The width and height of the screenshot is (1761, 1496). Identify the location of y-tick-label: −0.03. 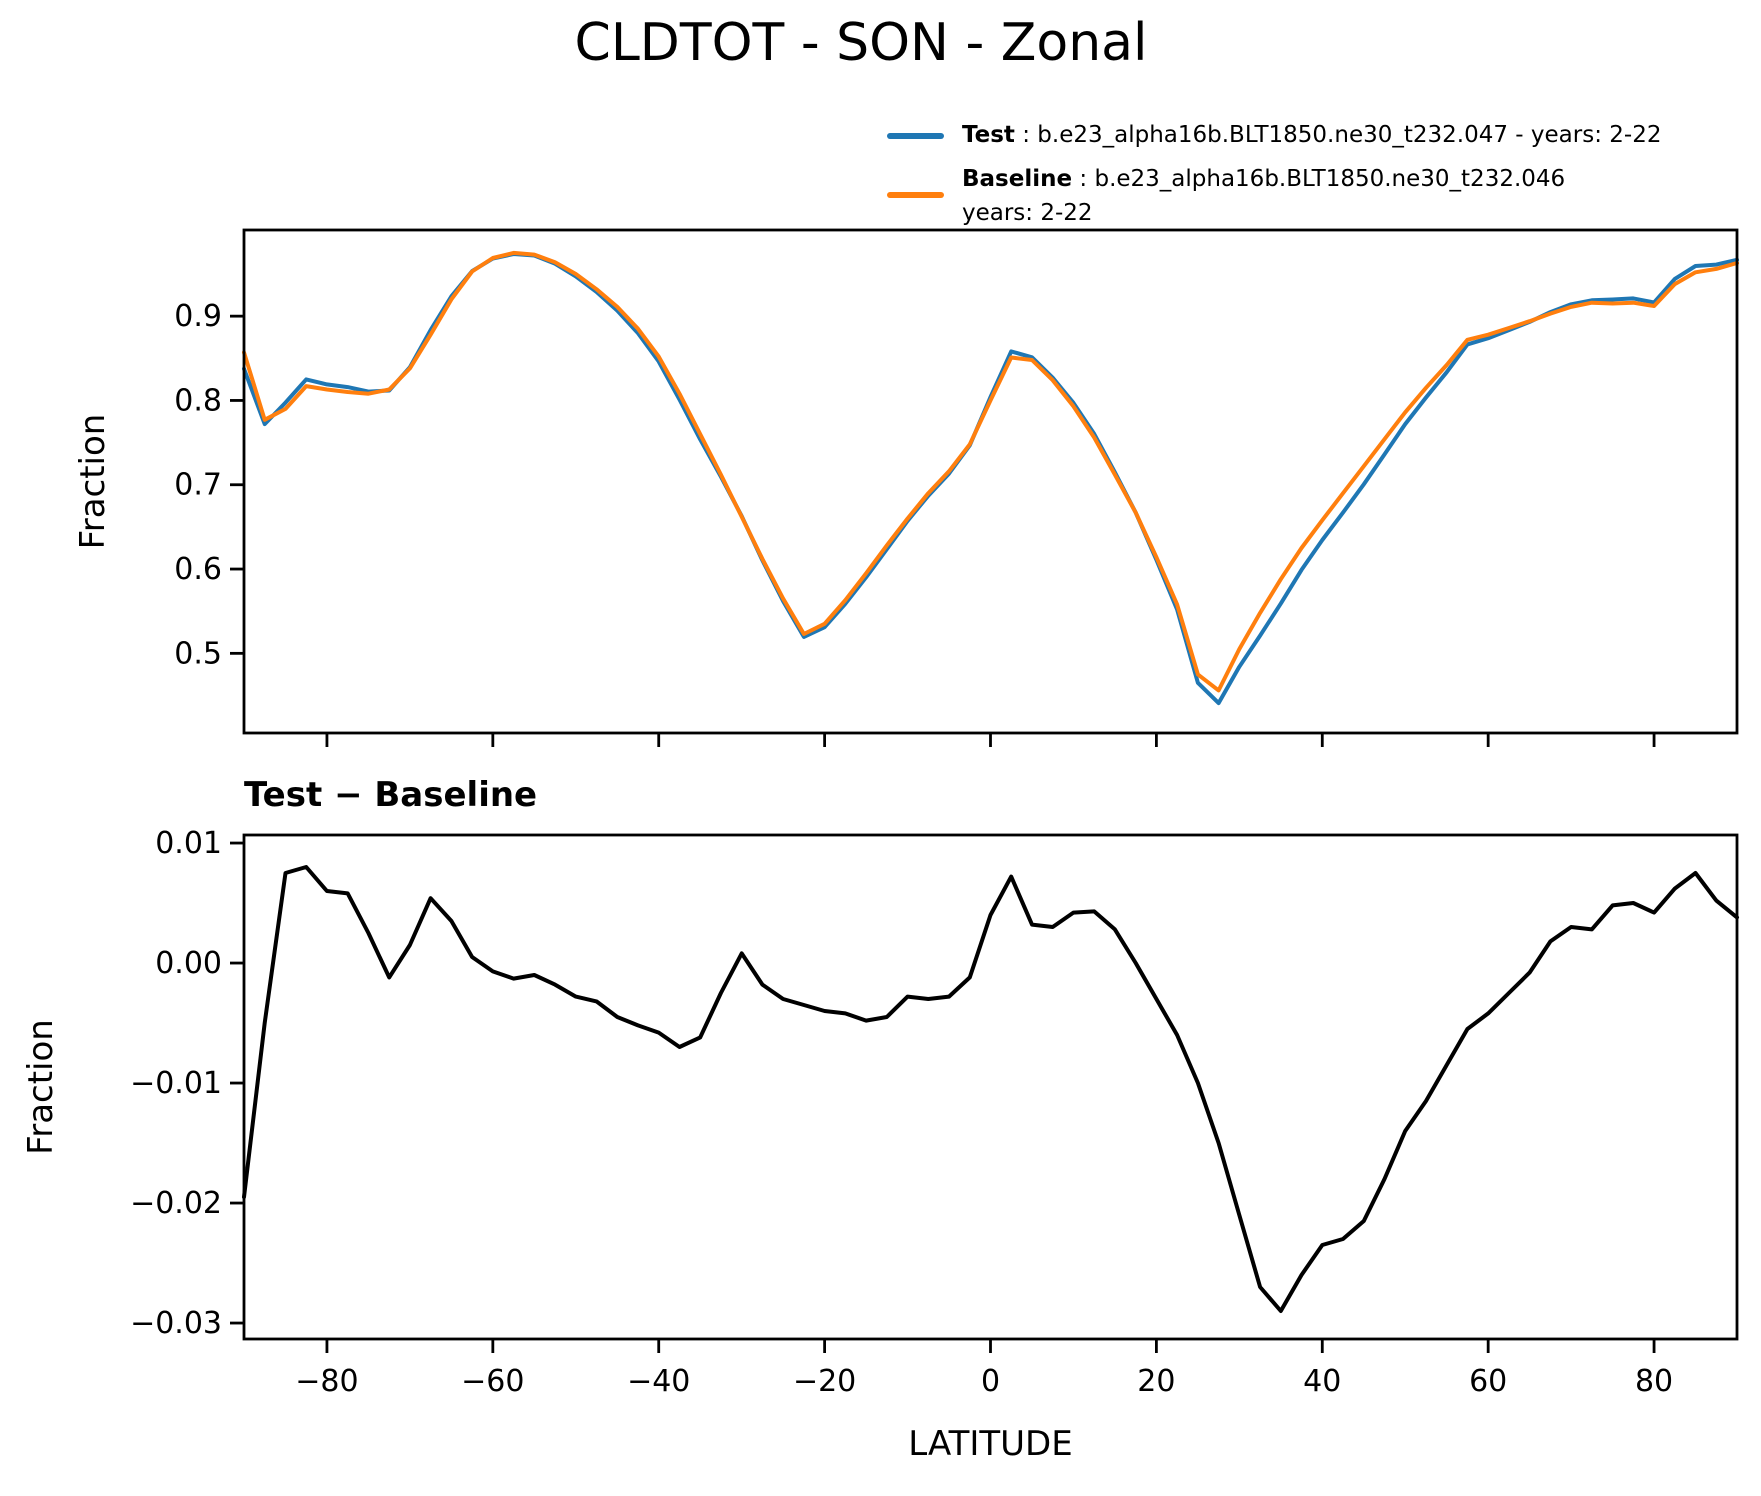
(176, 1323).